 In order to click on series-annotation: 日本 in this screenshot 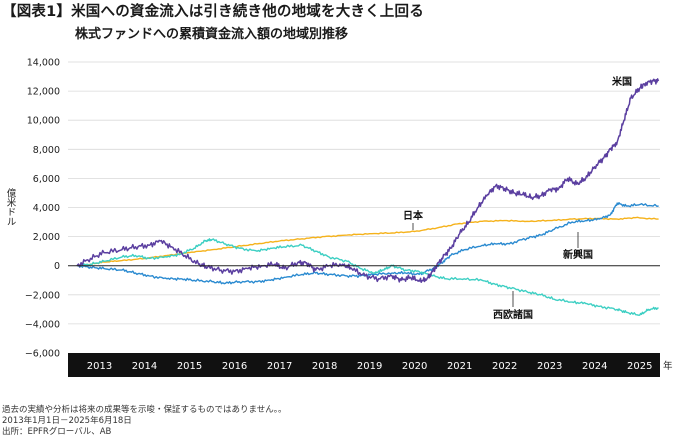, I will do `click(413, 215)`.